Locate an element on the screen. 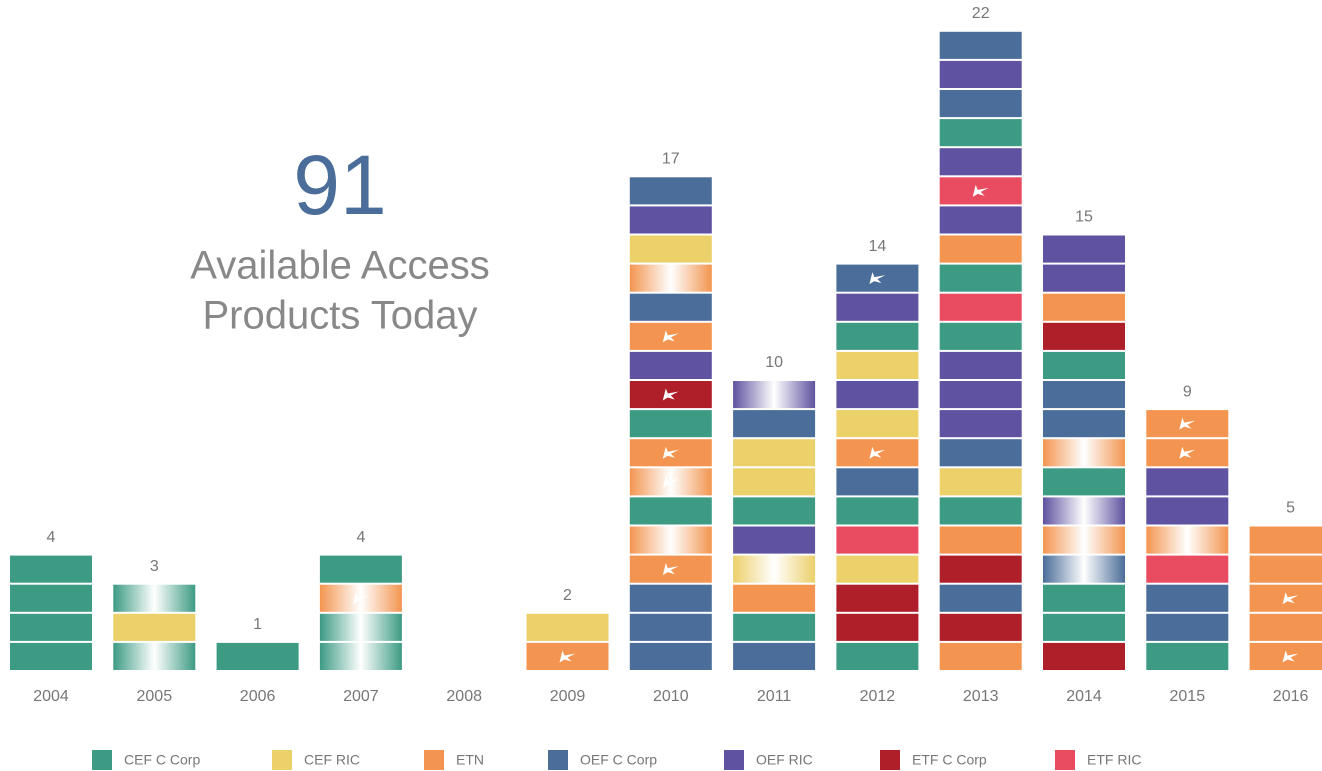 Image resolution: width=1322 pixels, height=771 pixels. x-tick-label: 2004 is located at coordinates (51, 696).